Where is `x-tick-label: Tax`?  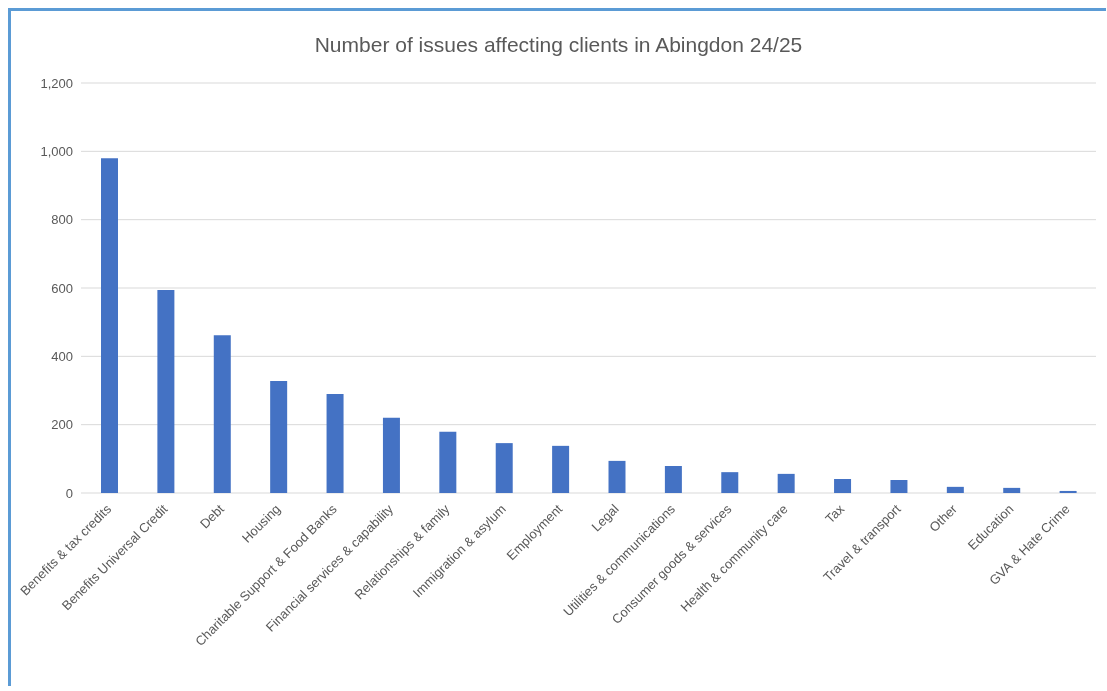 x-tick-label: Tax is located at coordinates (835, 513).